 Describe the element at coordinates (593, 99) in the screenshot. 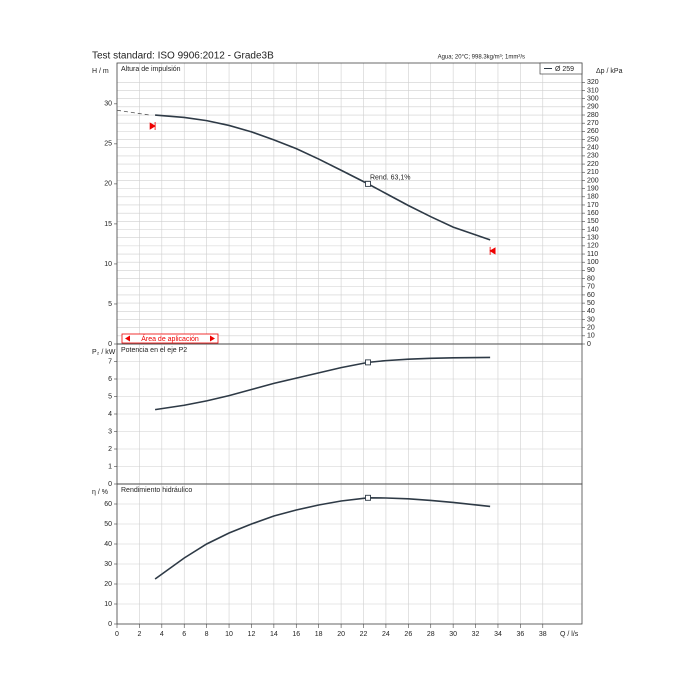

I see `y2-tick-label: 300` at that location.